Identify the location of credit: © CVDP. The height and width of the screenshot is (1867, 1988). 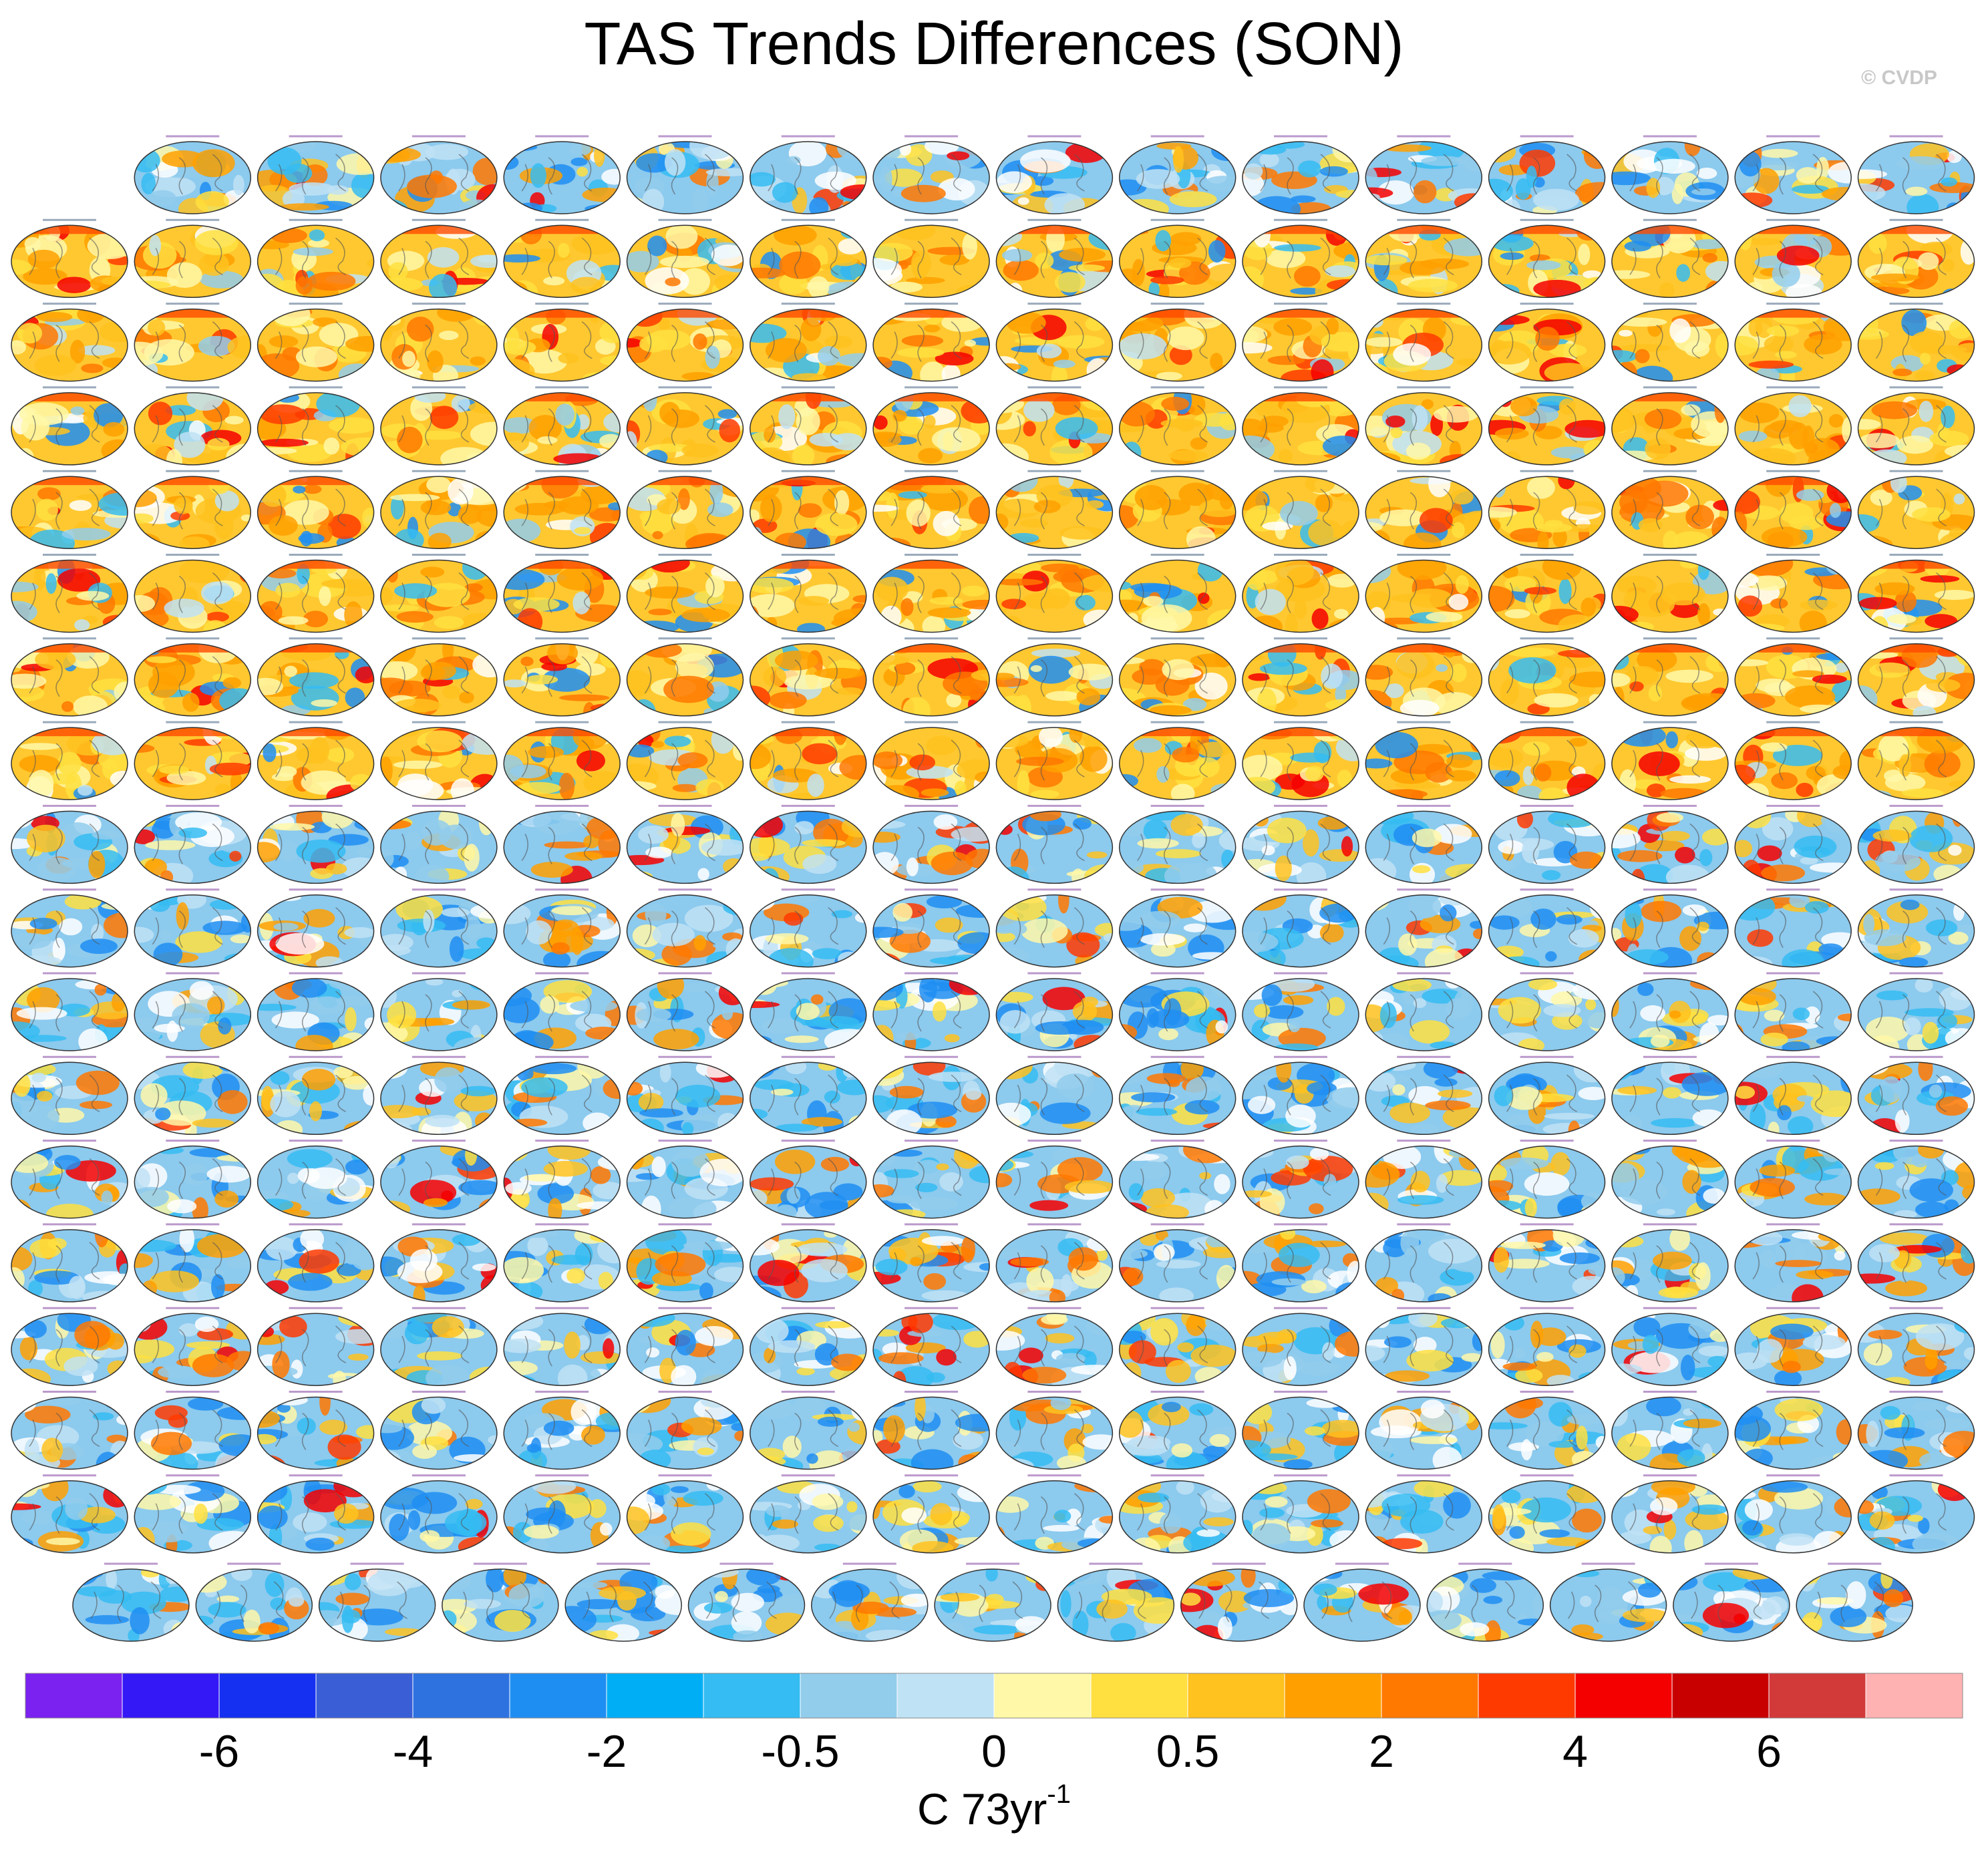
(1899, 78).